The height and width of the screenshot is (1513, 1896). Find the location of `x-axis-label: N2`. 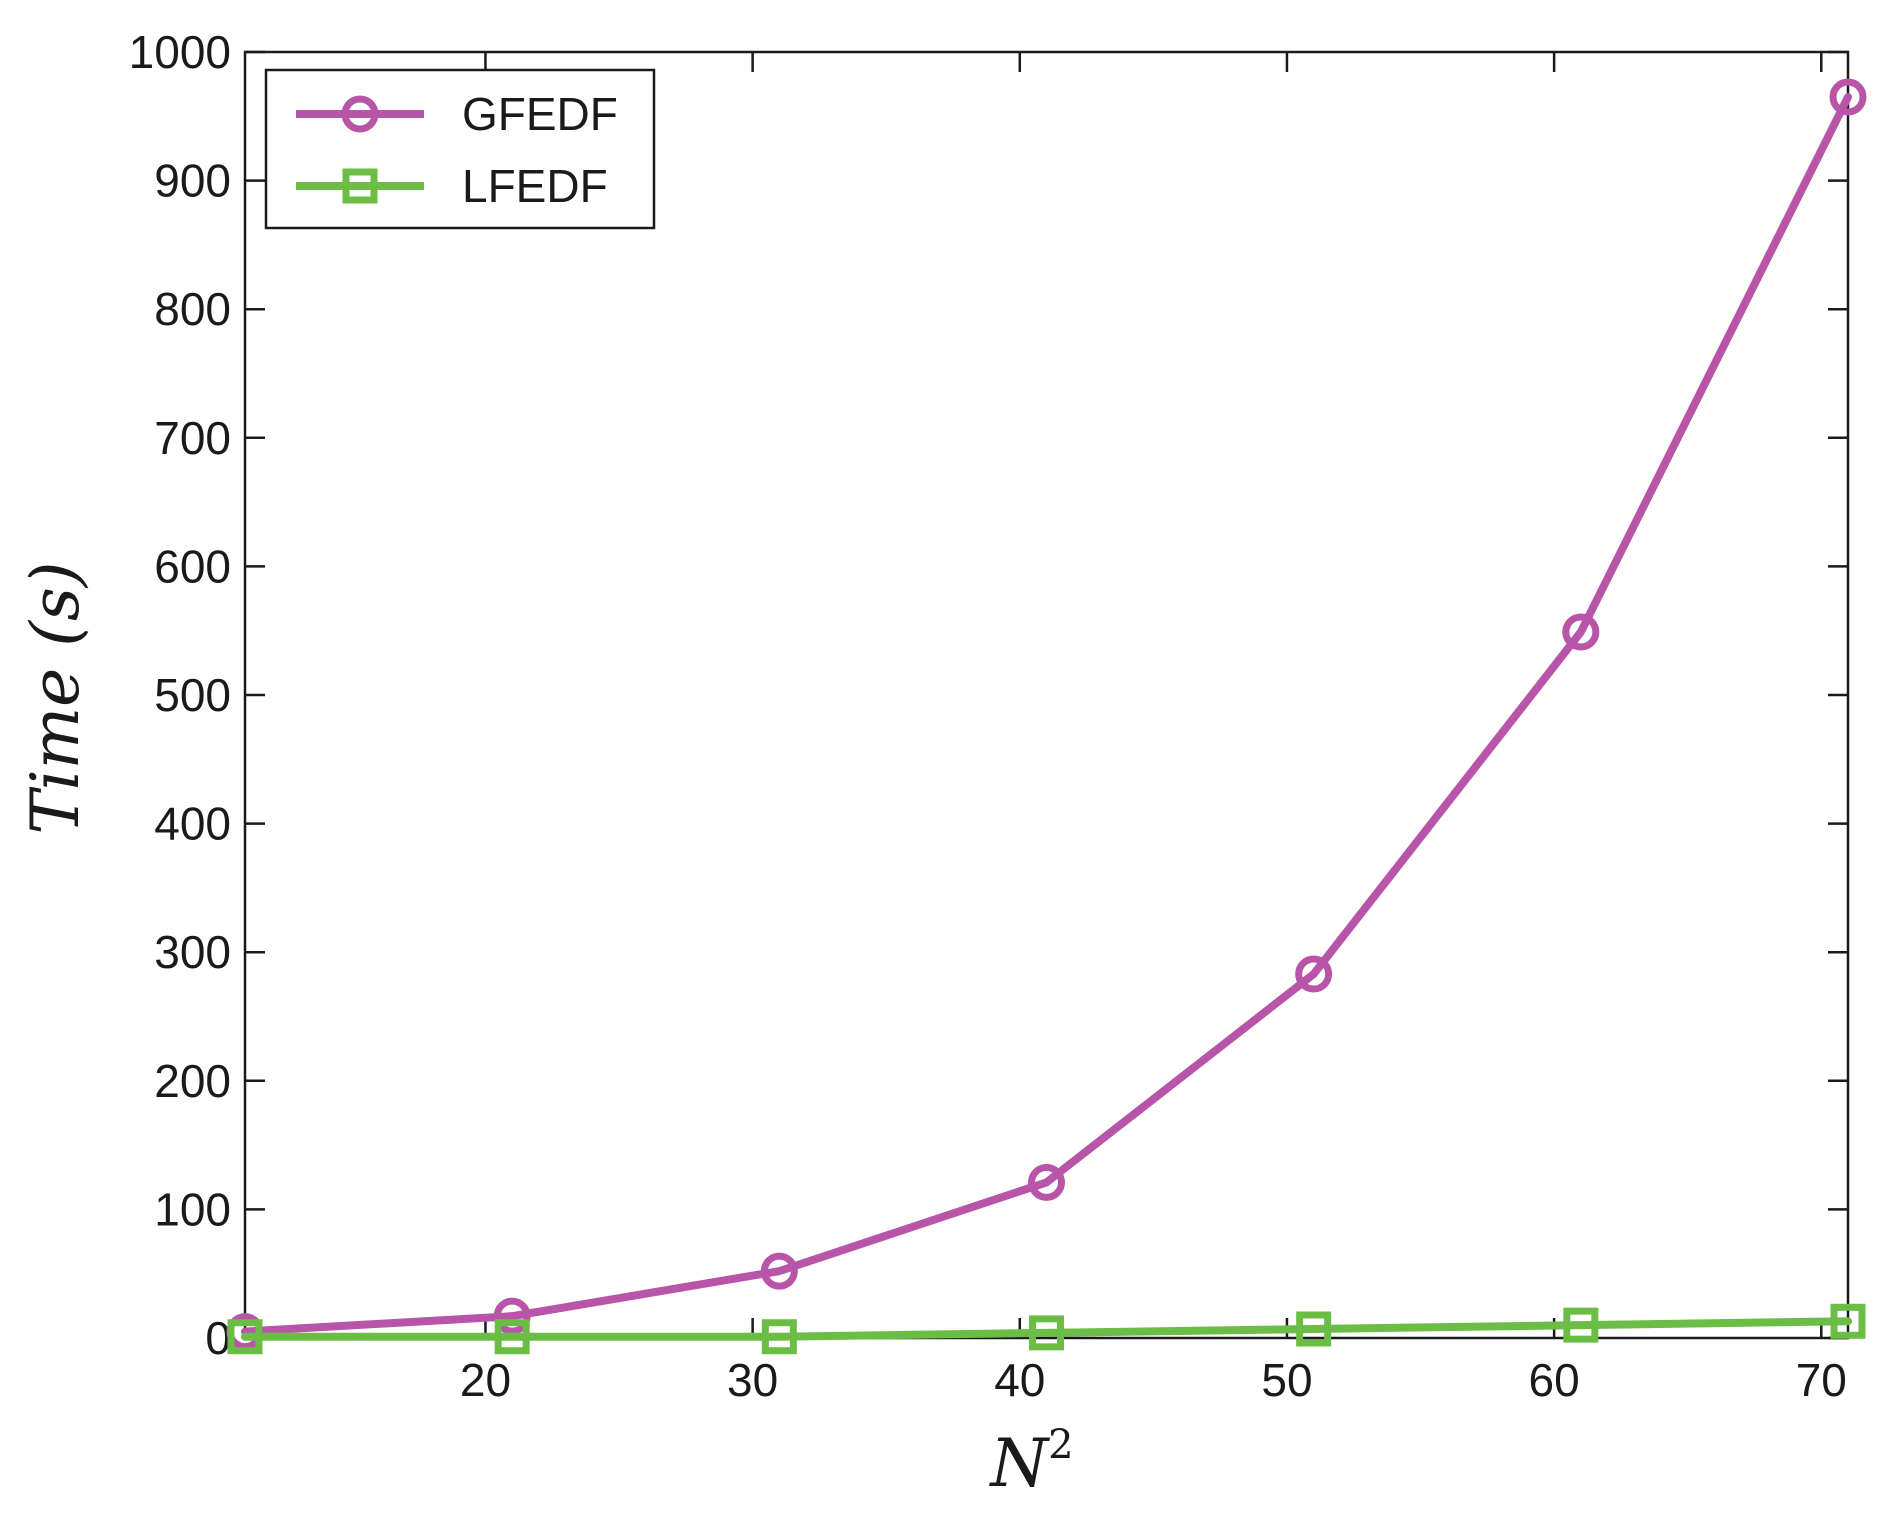

x-axis-label: N2 is located at coordinates (1030, 1462).